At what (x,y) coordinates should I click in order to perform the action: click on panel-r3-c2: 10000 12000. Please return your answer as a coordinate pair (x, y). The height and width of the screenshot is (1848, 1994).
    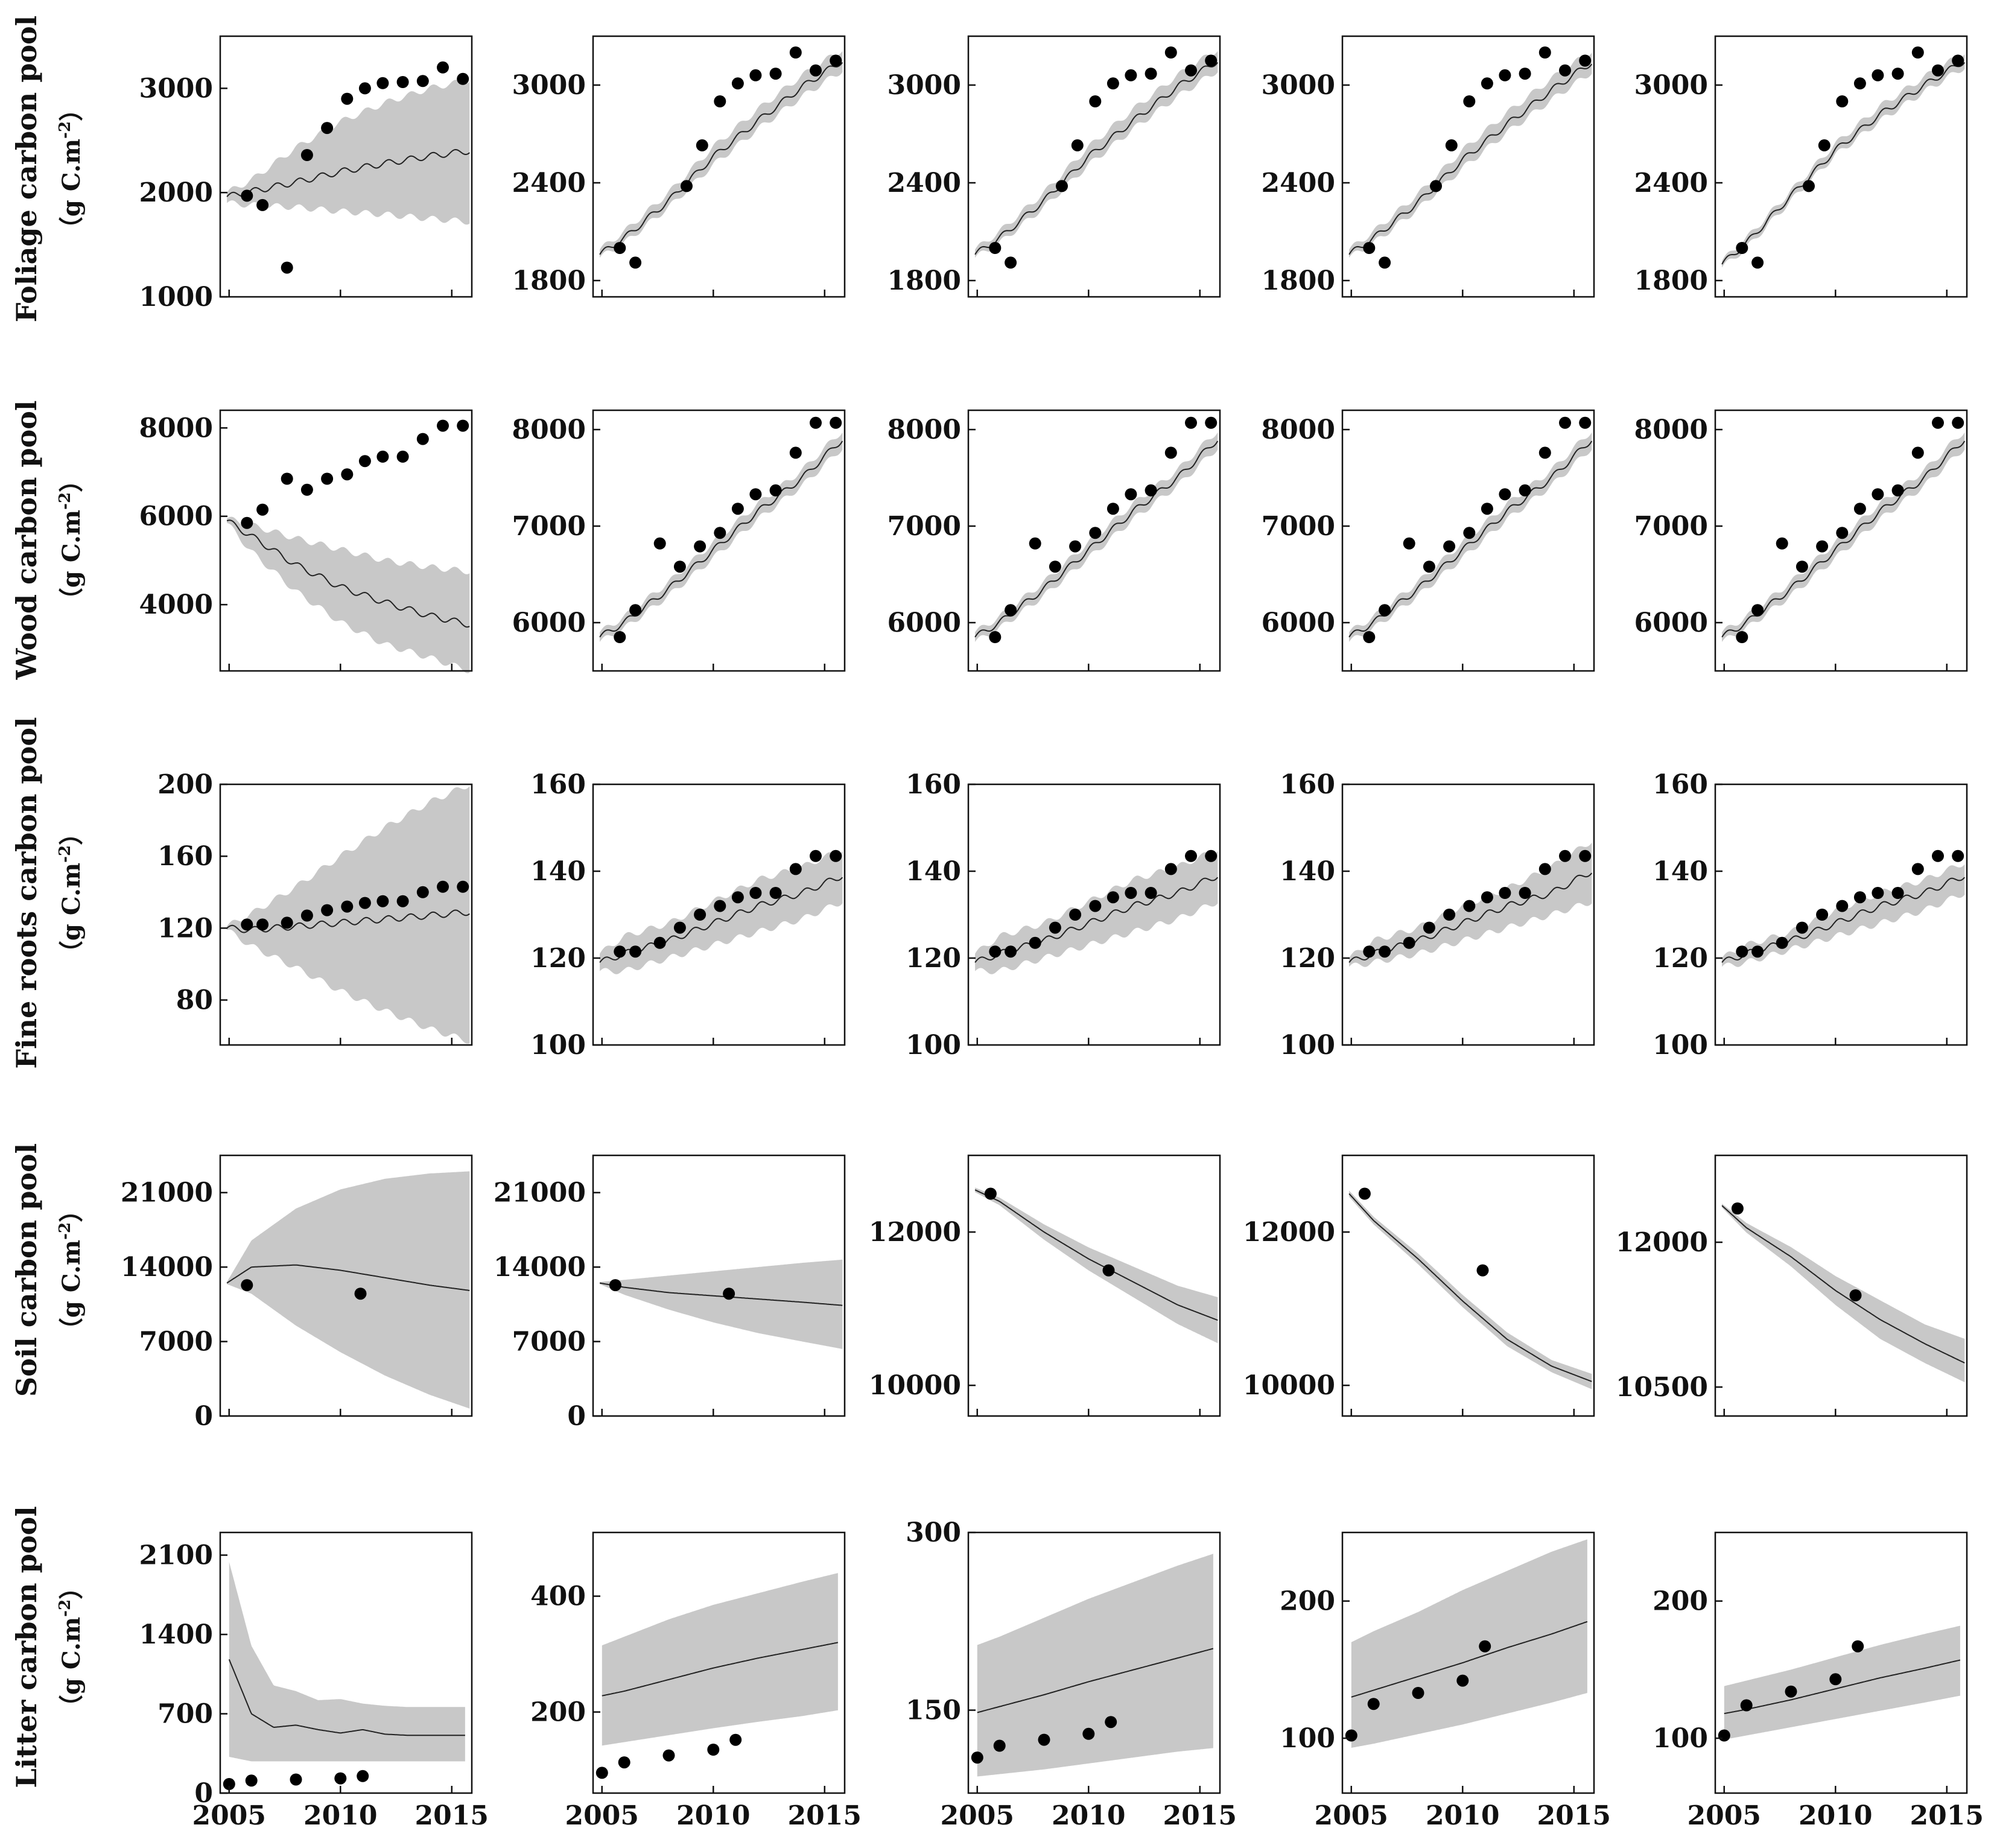
    Looking at the image, I should click on (1045, 1286).